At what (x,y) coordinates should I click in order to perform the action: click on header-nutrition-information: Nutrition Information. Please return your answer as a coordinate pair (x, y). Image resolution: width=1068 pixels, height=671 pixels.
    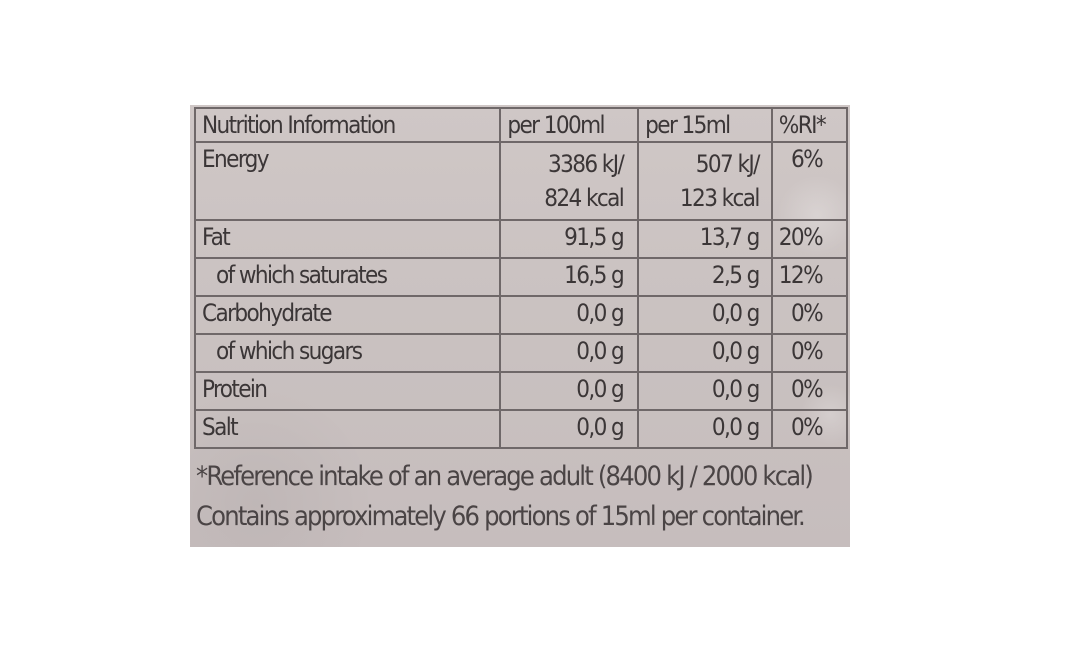
    Looking at the image, I should click on (347, 125).